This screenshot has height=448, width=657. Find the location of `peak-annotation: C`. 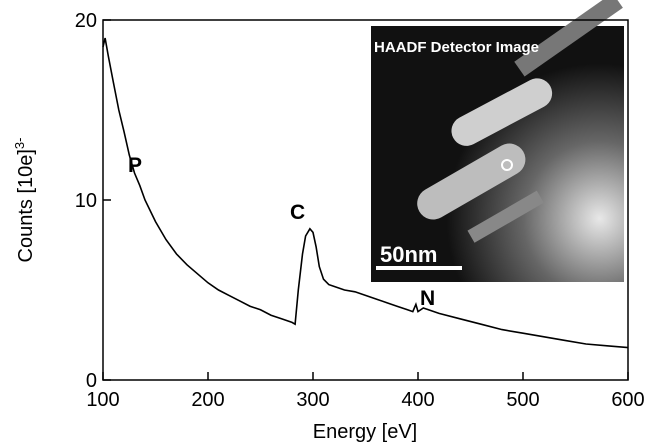

peak-annotation: C is located at coordinates (297, 212).